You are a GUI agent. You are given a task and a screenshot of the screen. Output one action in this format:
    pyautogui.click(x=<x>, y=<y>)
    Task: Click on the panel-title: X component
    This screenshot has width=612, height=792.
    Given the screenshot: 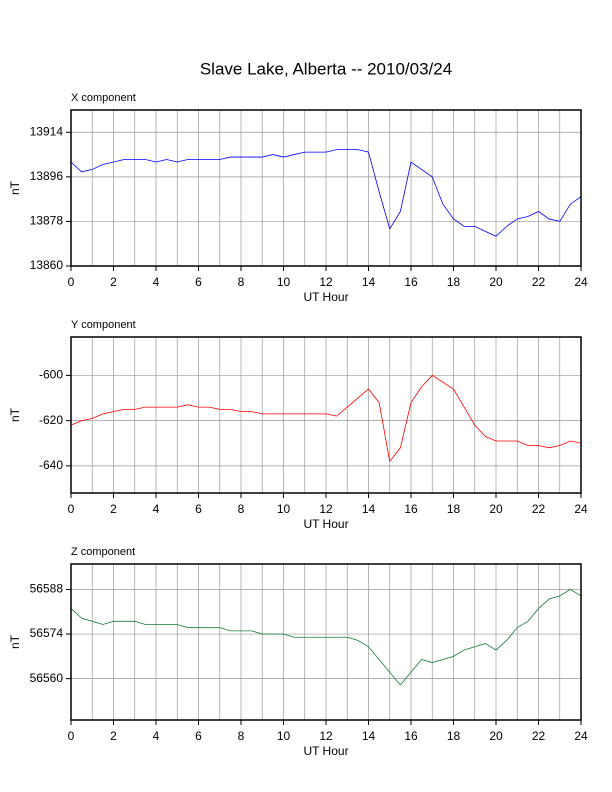 What is the action you would take?
    pyautogui.click(x=103, y=98)
    